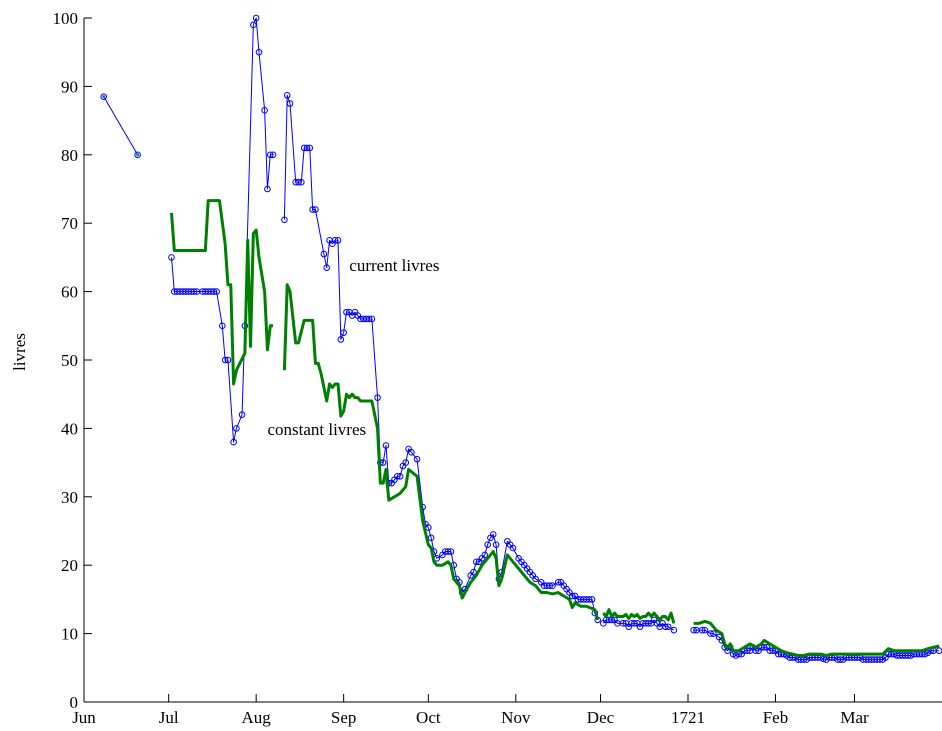  I want to click on x-tick-label: Nov, so click(516, 717).